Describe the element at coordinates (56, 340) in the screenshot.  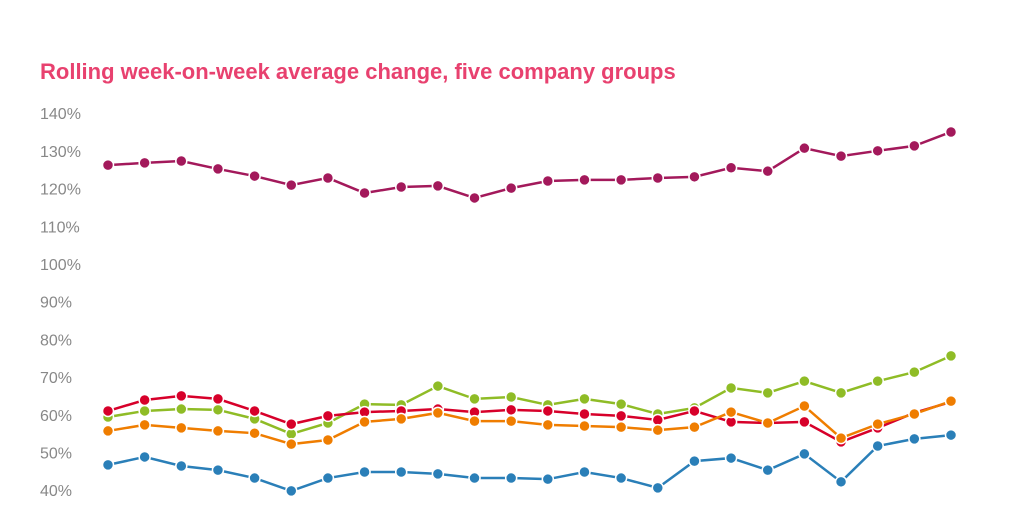
I see `y-tick-label: 80%` at that location.